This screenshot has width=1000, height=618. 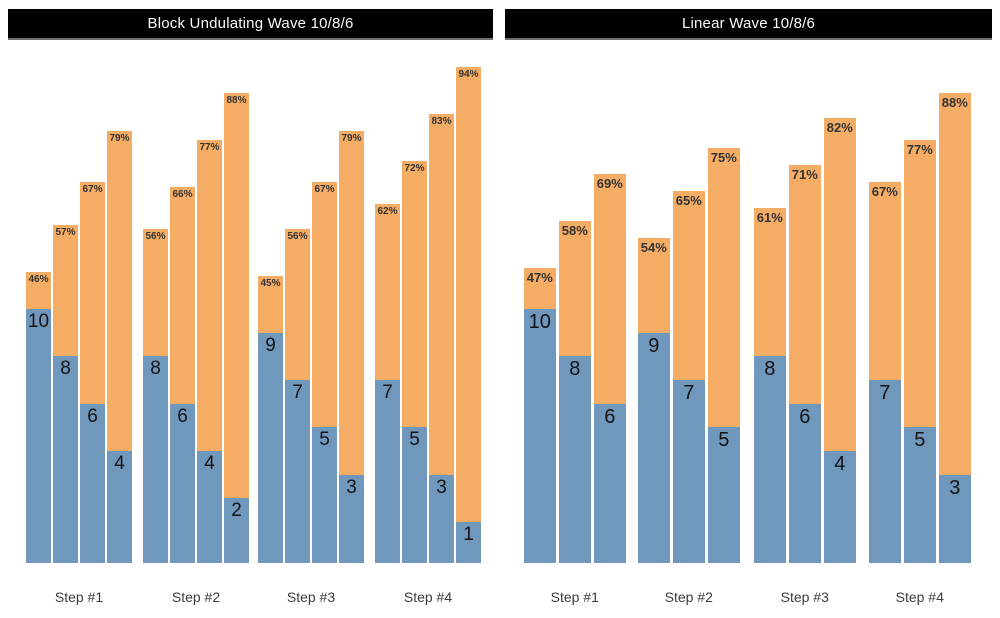 What do you see at coordinates (954, 102) in the screenshot?
I see `intensity-label: 88%` at bounding box center [954, 102].